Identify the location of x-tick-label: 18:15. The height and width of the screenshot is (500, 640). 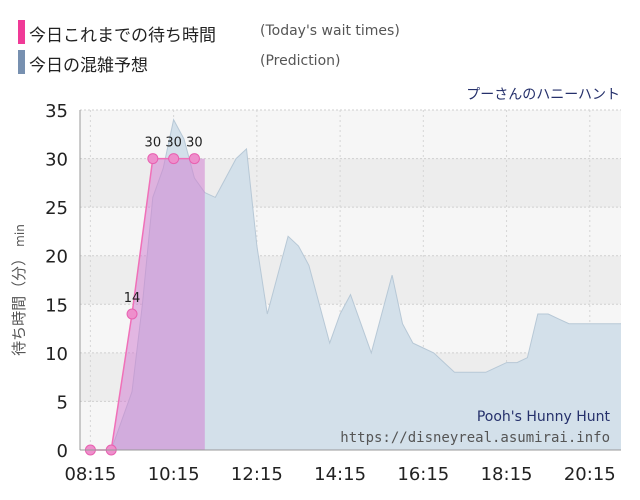
(507, 474).